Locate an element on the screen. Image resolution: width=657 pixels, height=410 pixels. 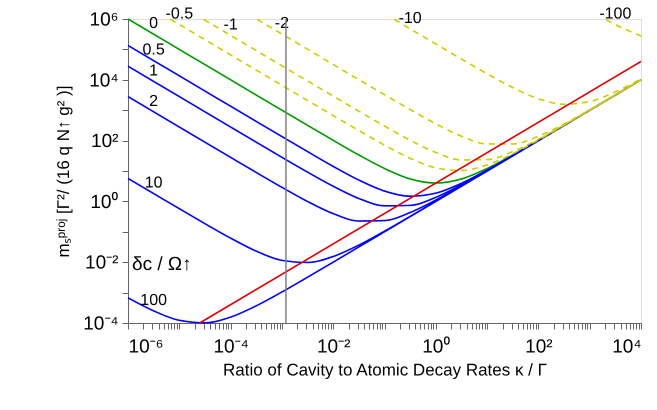
series-label: -0.5 is located at coordinates (180, 13).